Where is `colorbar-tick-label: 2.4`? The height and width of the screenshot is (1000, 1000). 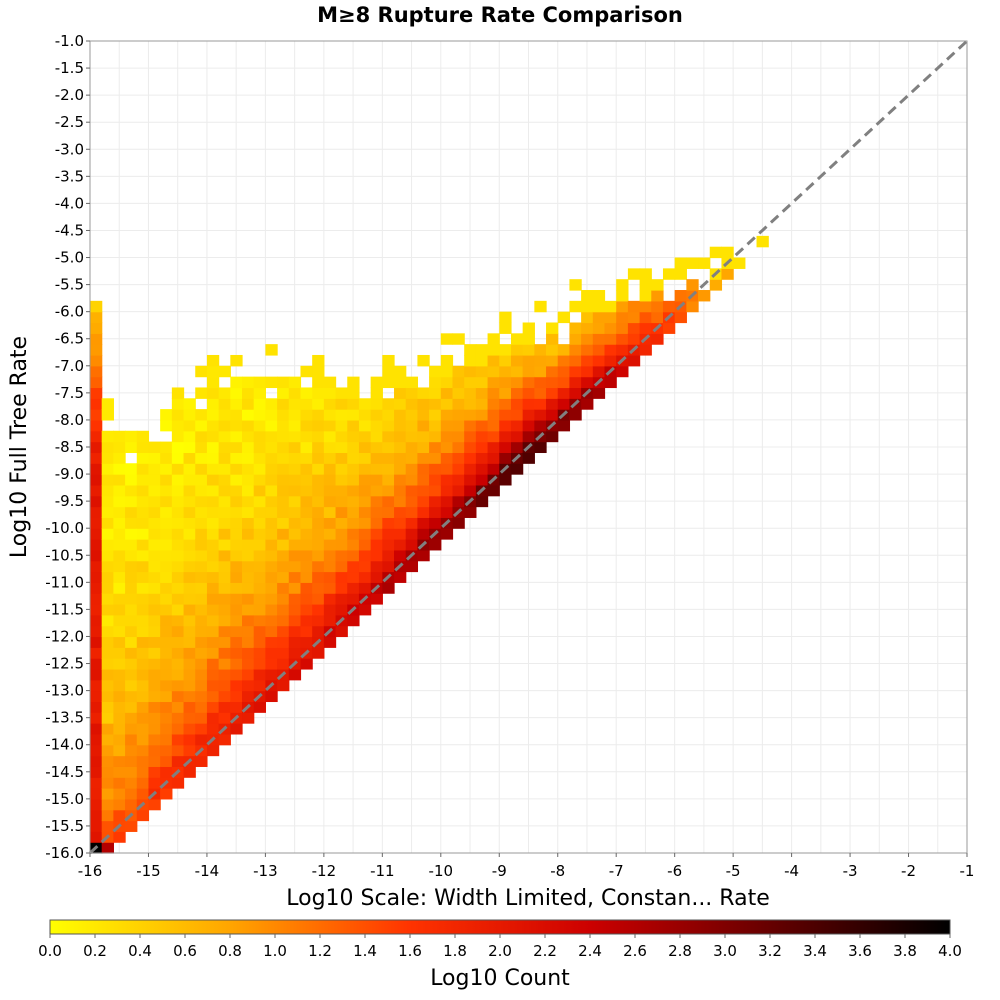 colorbar-tick-label: 2.4 is located at coordinates (590, 951).